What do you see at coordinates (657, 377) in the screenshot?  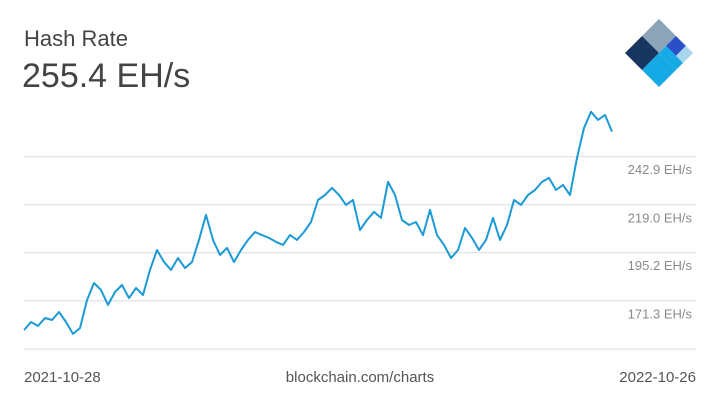 I see `x-end-label: 2022-10-26` at bounding box center [657, 377].